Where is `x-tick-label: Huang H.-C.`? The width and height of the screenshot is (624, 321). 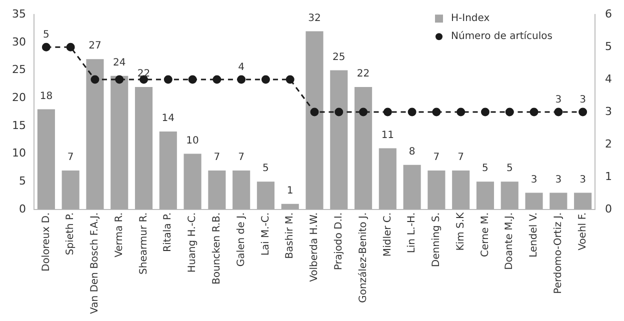
x-tick-label: Huang H.-C. is located at coordinates (192, 242).